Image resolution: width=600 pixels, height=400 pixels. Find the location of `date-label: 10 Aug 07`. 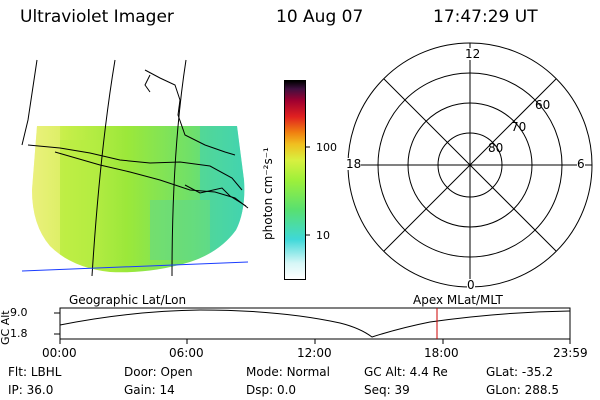

date-label: 10 Aug 07 is located at coordinates (320, 17).